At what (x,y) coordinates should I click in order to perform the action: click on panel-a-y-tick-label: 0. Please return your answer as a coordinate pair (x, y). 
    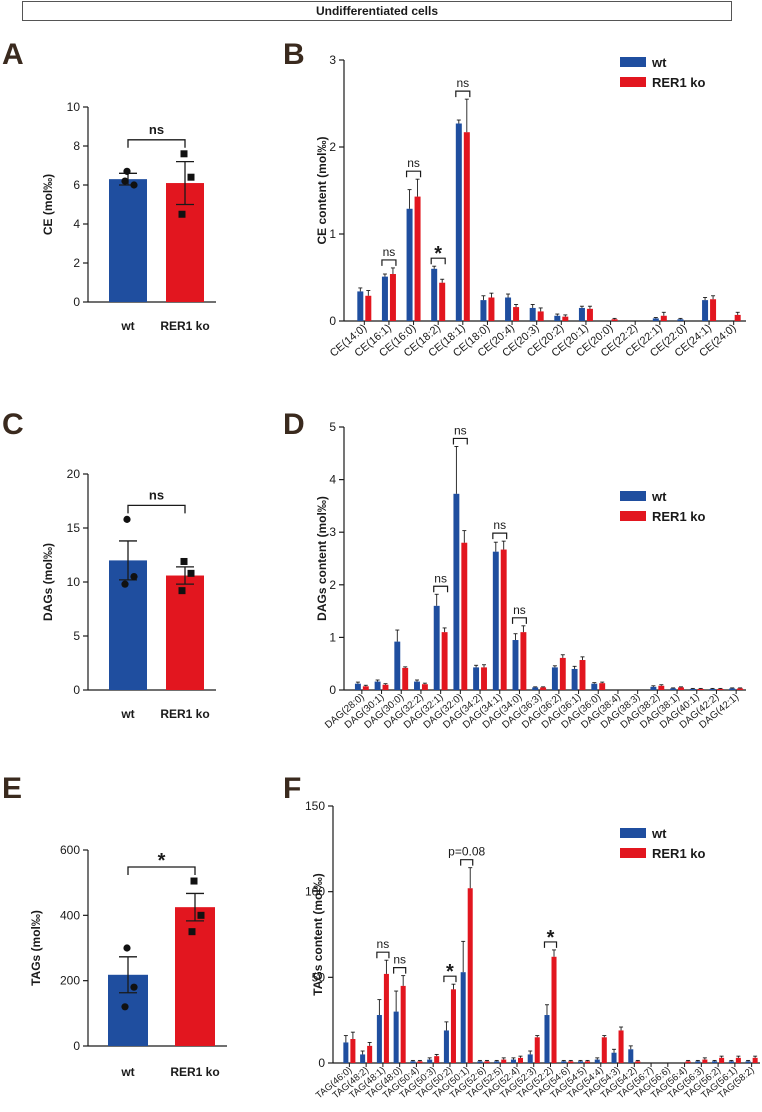
    Looking at the image, I should click on (76, 302).